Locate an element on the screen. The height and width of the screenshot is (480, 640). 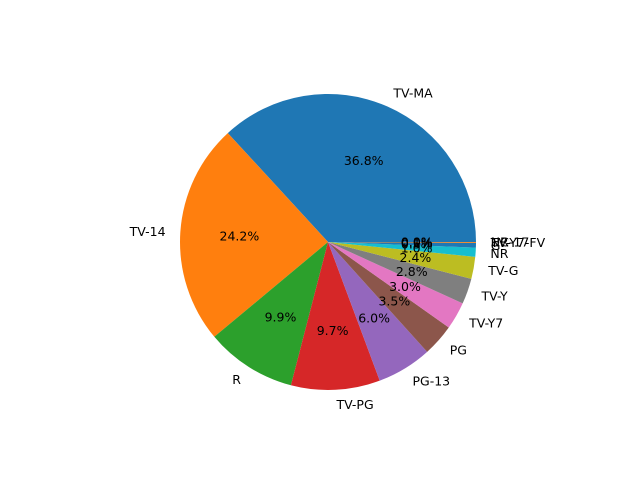
category-label-tv-y7: TV-Y7 is located at coordinates (485, 323).